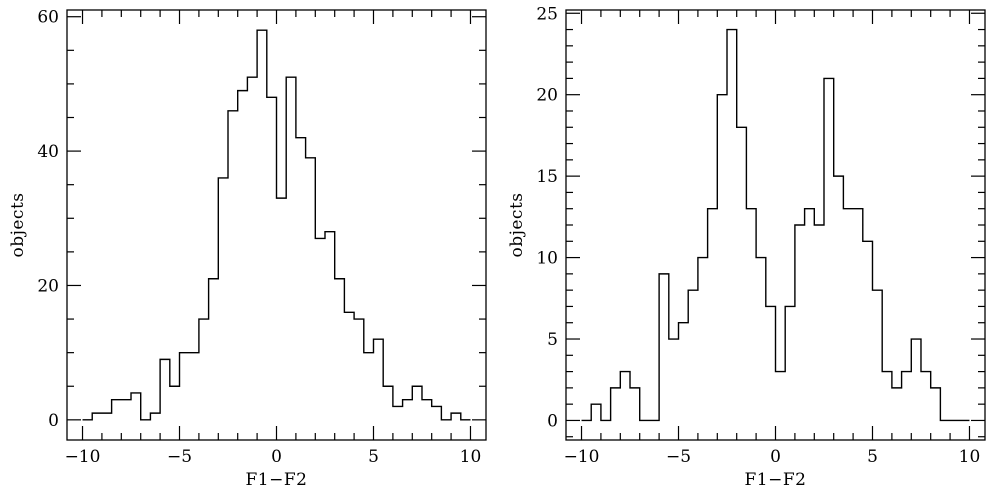  Describe the element at coordinates (547, 259) in the screenshot. I see `y-tick-label: 10` at that location.